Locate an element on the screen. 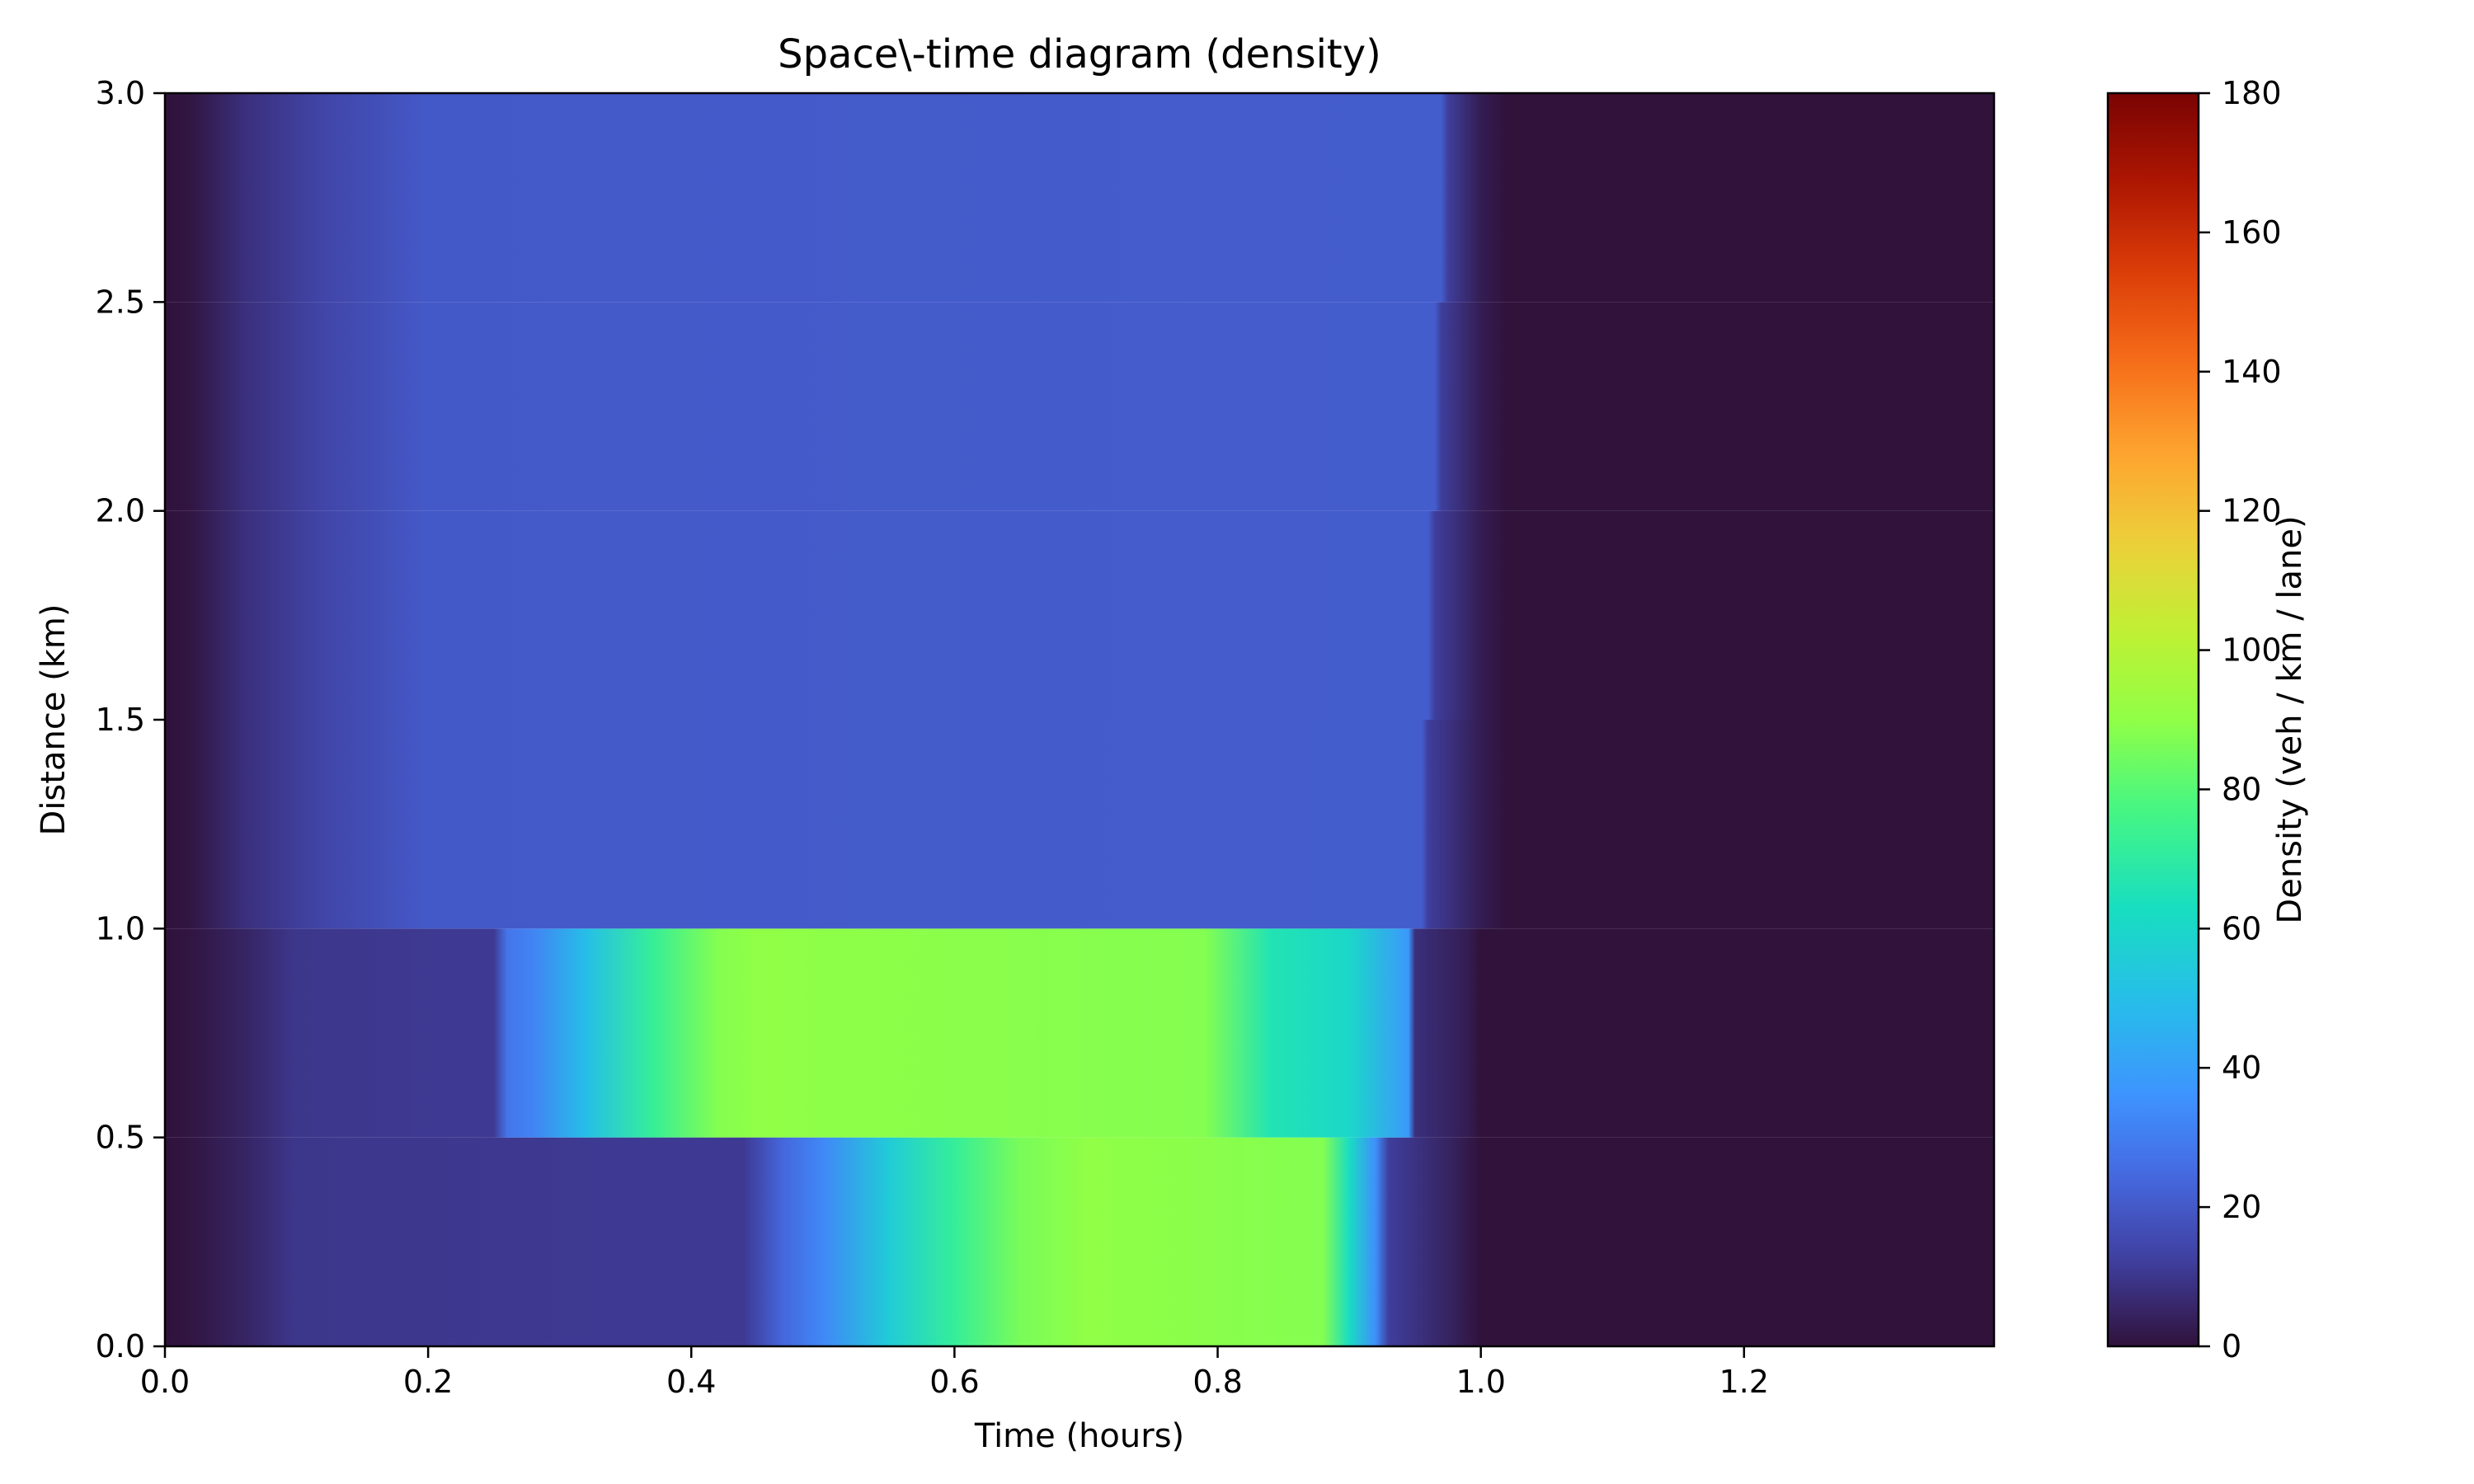 This screenshot has height=1484, width=2474. y-tick-label: 0.0 is located at coordinates (120, 1346).